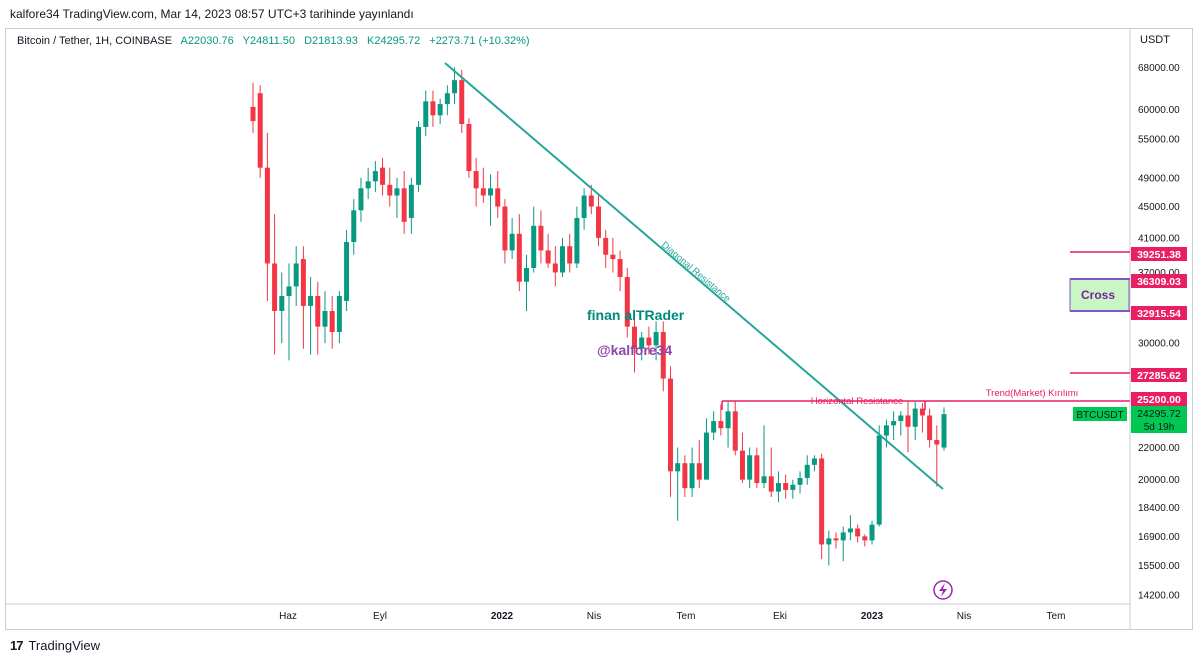  What do you see at coordinates (269, 41) in the screenshot?
I see `legend-high: Y24811.50` at bounding box center [269, 41].